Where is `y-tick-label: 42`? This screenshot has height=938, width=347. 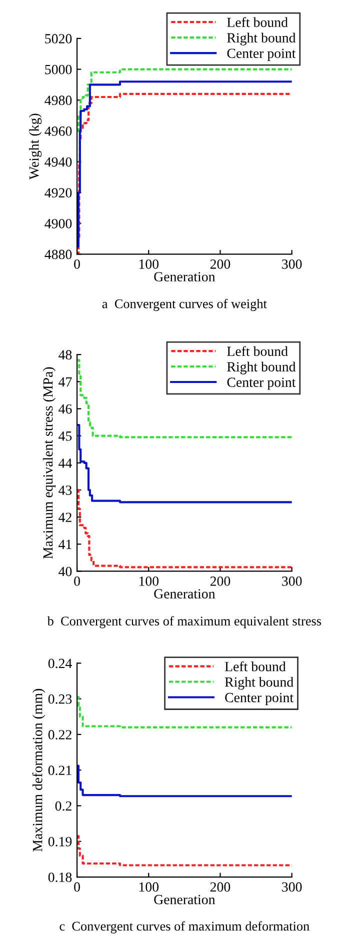
y-tick-label: 42 is located at coordinates (65, 517).